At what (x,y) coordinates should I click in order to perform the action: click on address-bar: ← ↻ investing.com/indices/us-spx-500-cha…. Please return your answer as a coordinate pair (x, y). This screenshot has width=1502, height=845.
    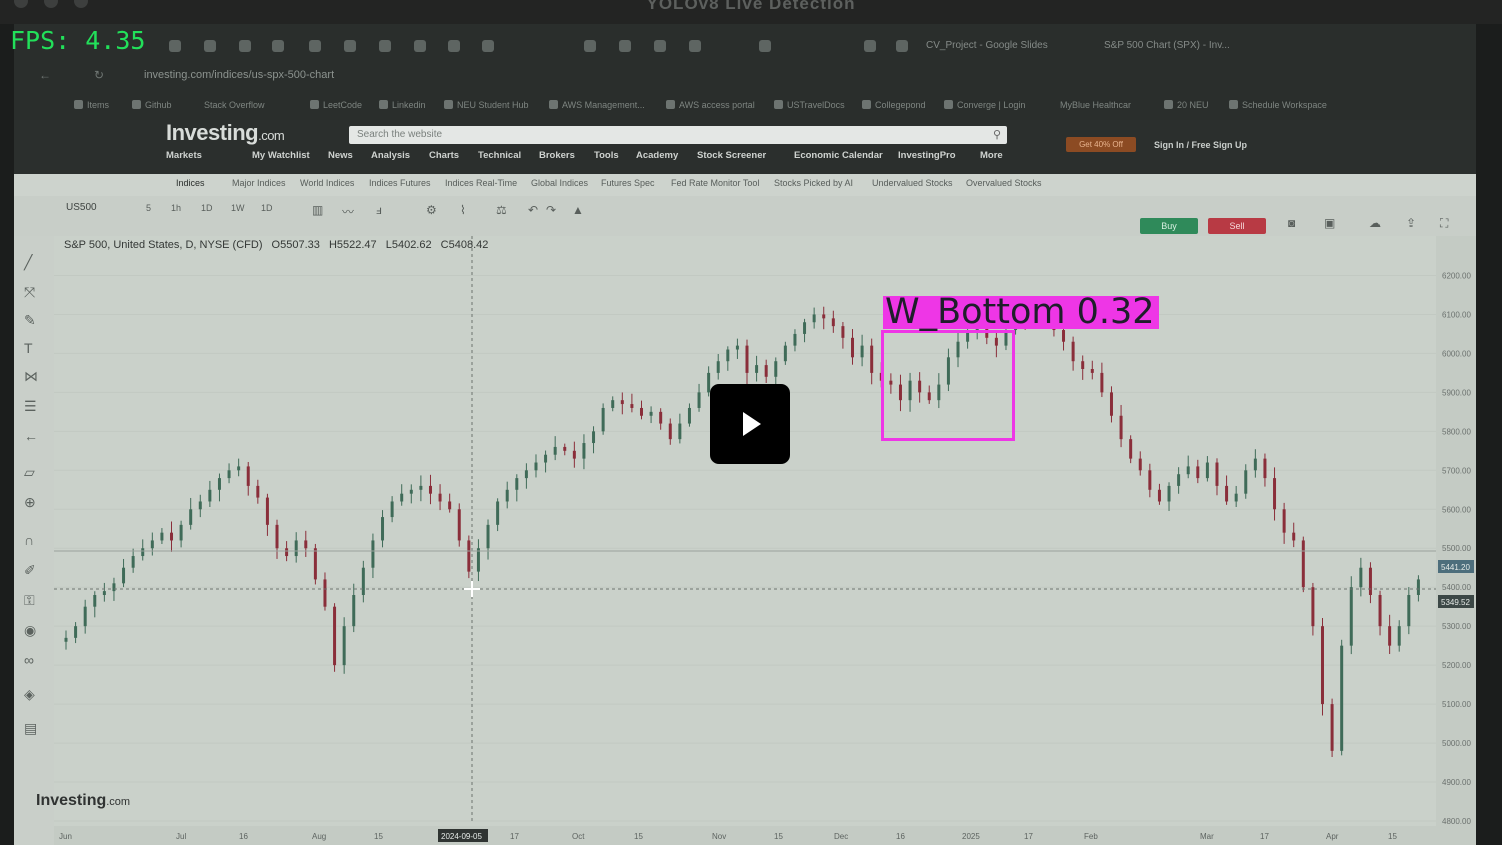
    Looking at the image, I should click on (744, 77).